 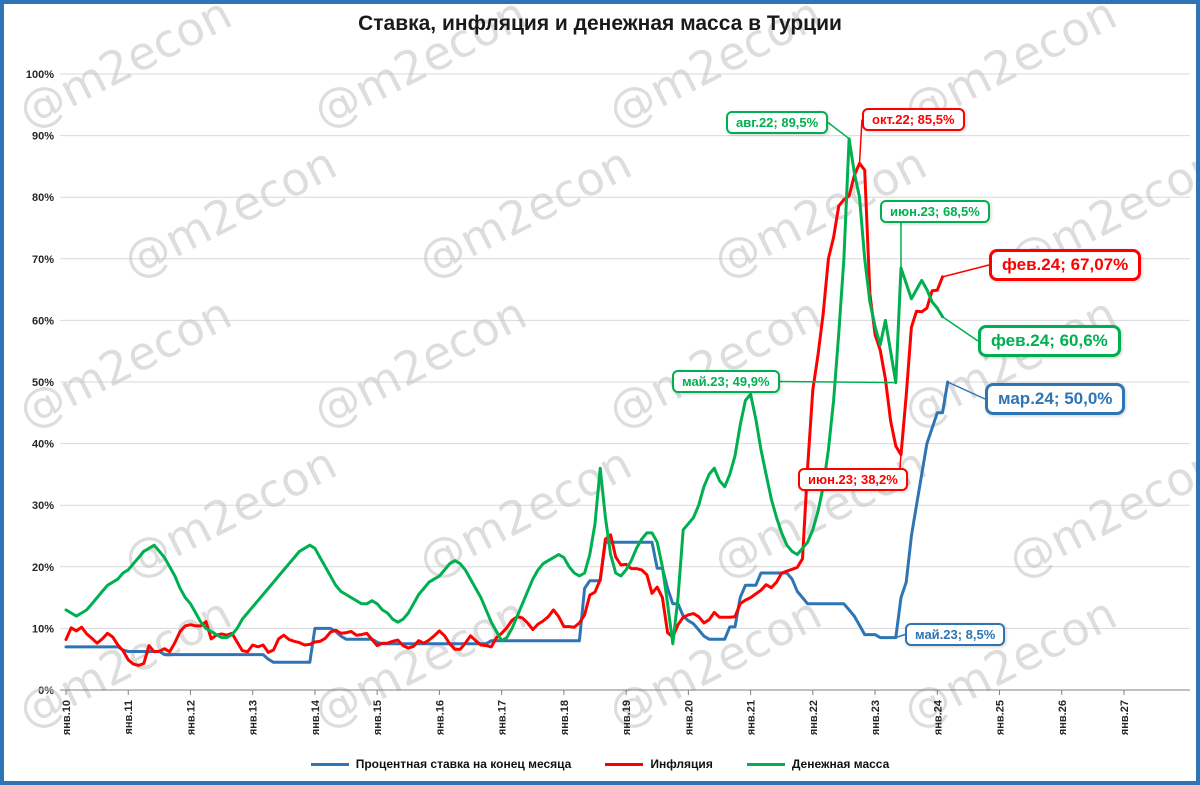 I want to click on y-axis-label: 20%, so click(x=43, y=568).